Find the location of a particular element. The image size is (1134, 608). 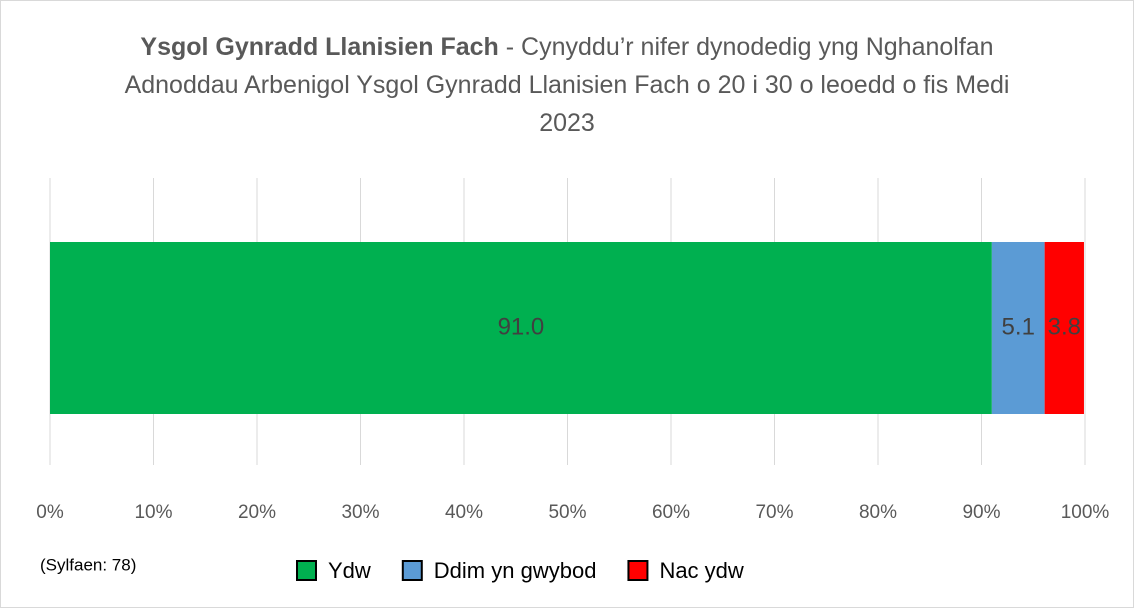

data-label: 91.0 is located at coordinates (521, 326).